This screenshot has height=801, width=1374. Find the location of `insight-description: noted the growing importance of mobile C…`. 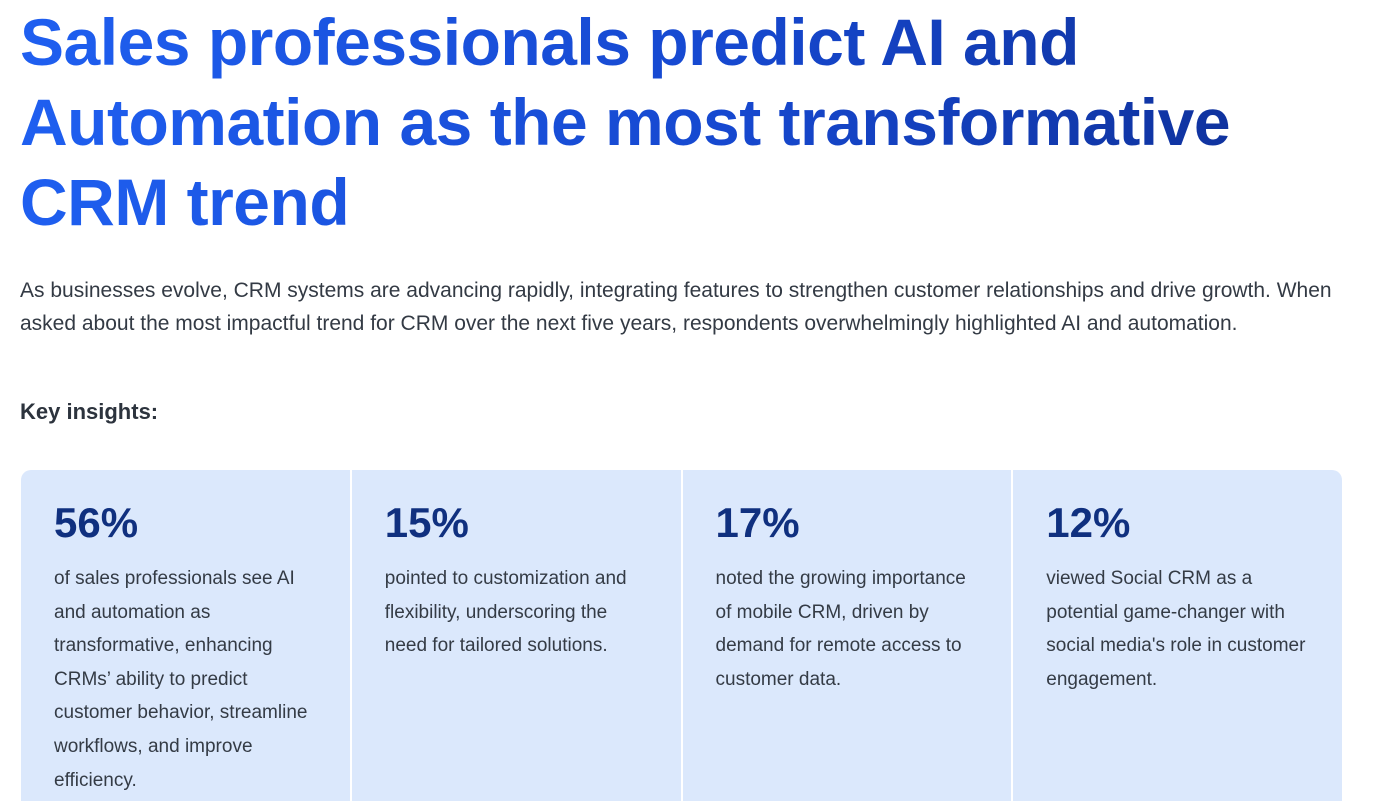

insight-description: noted the growing importance of mobile C… is located at coordinates (840, 629).